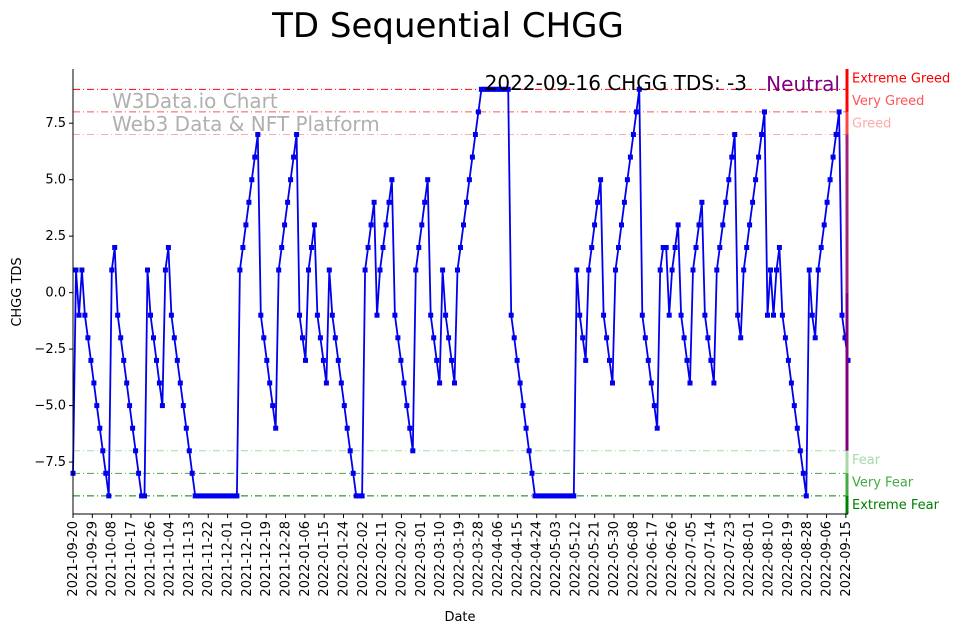  I want to click on x-tick-label: 2022-06-08, so click(633, 559).